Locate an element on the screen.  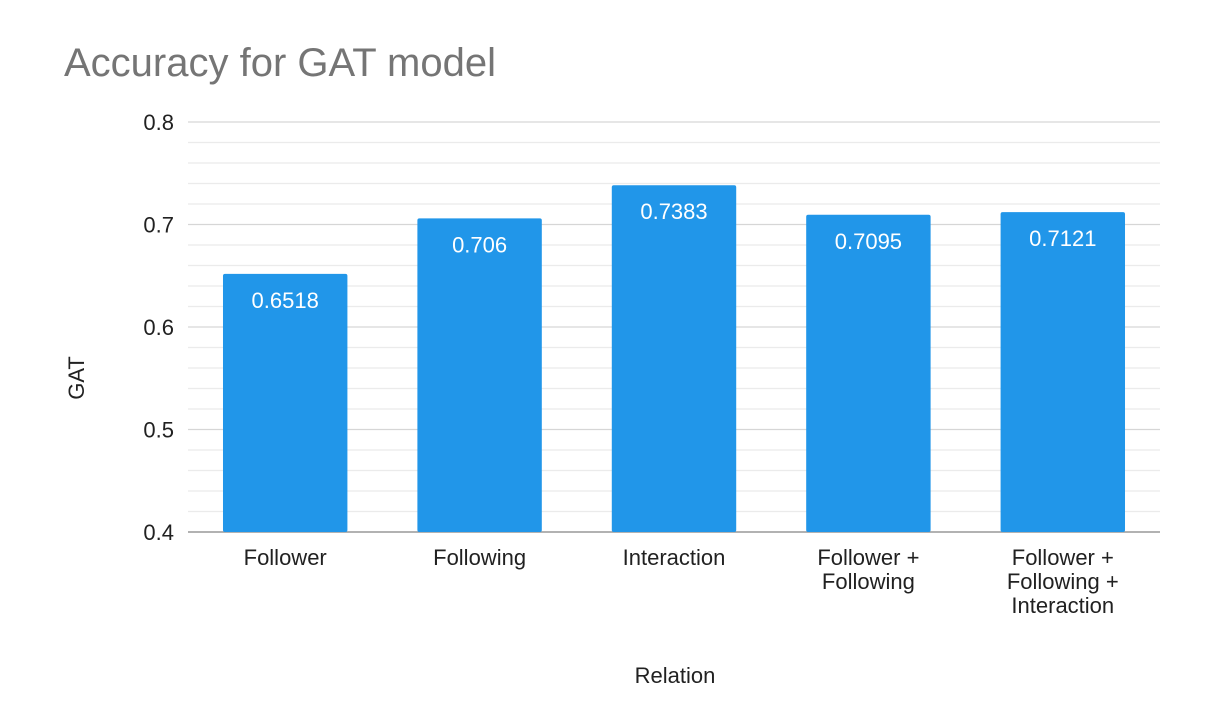
x-axis-title: Relation is located at coordinates (675, 675).